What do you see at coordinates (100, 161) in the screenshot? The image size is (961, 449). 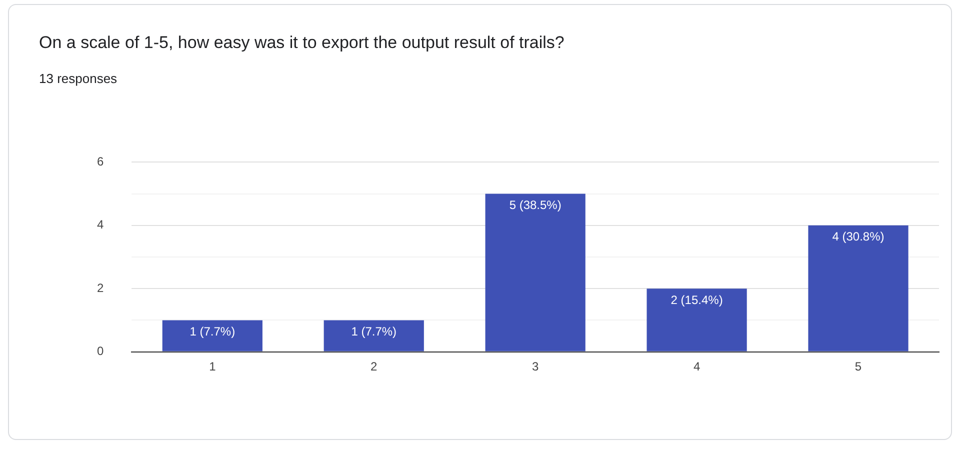 I see `y-tick-label: 6` at bounding box center [100, 161].